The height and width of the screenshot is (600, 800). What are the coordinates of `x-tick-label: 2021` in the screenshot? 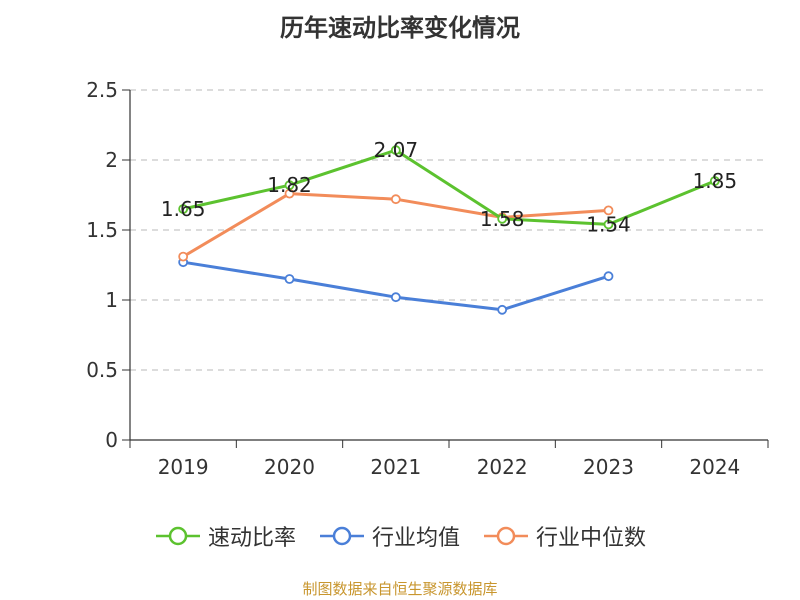 It's located at (395, 467).